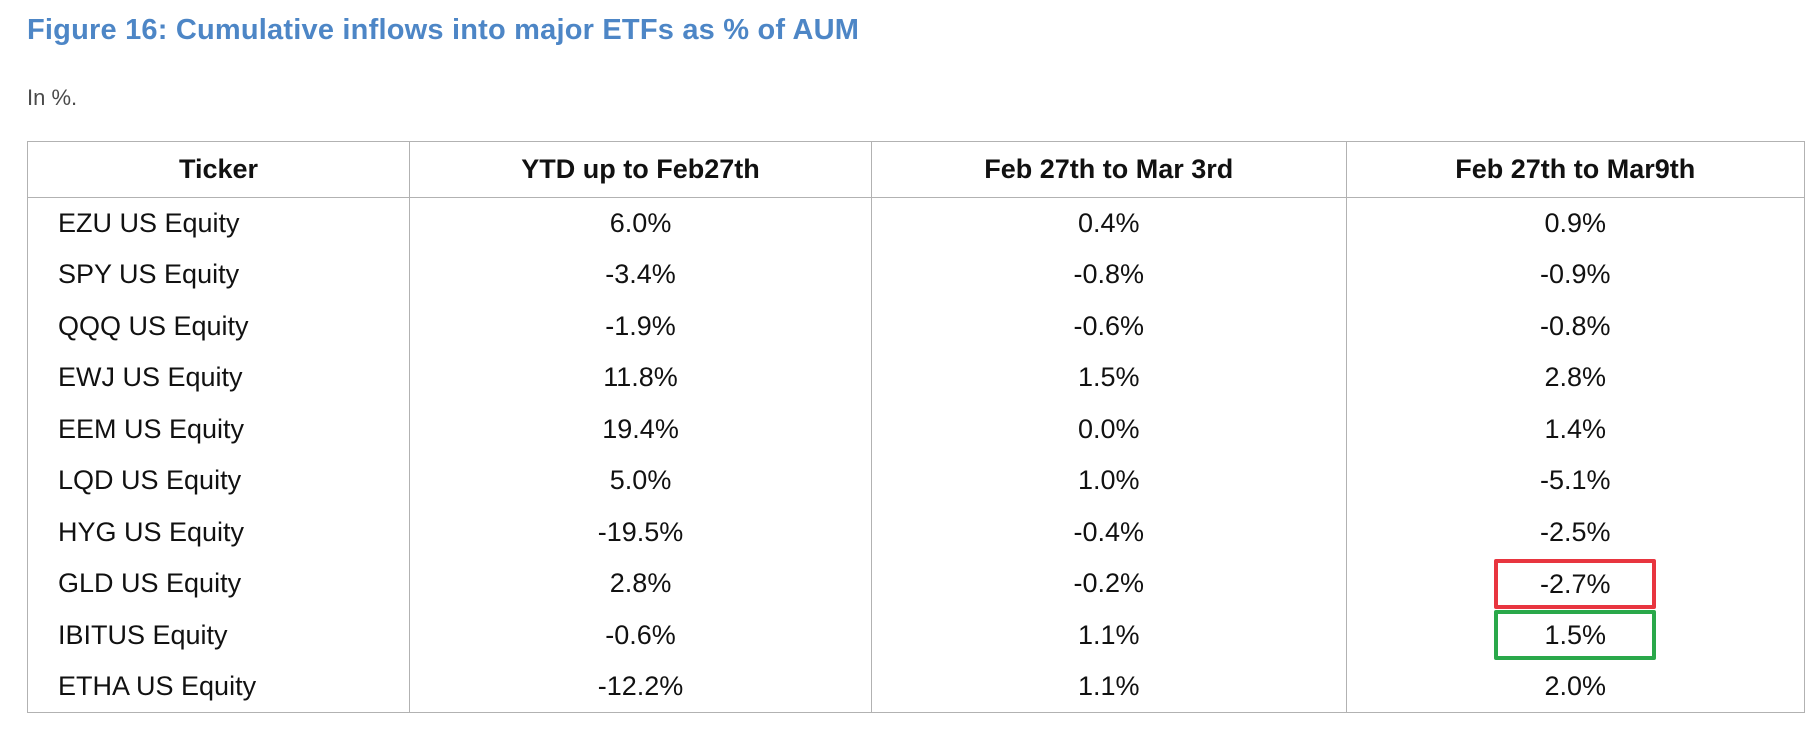  I want to click on table-row: EWJ US Equity 11.8% 1.5% 2.8%, so click(916, 378).